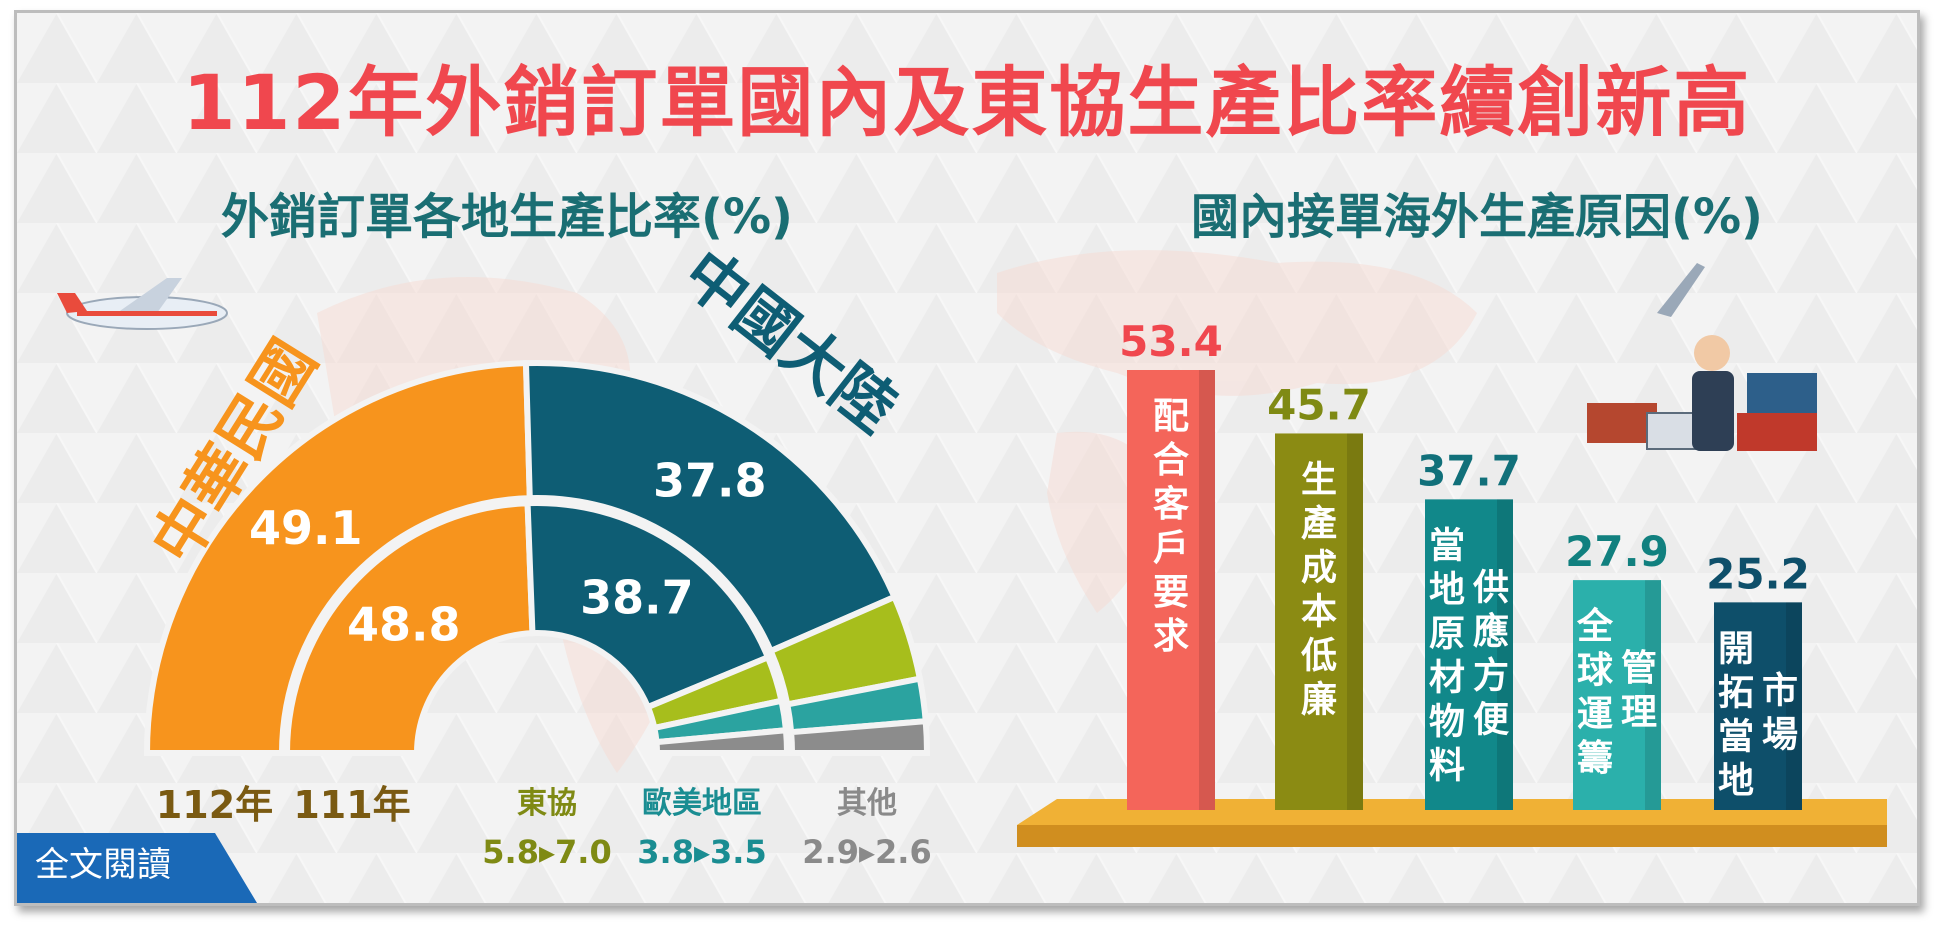 The height and width of the screenshot is (933, 1948). What do you see at coordinates (1171, 504) in the screenshot?
I see `bar-label-char-0-0-2: 客` at bounding box center [1171, 504].